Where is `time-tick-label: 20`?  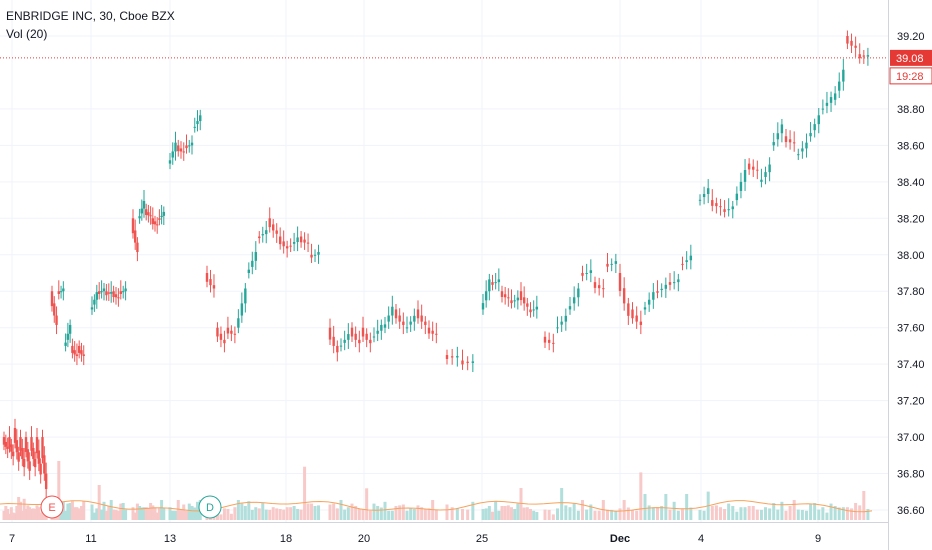
time-tick-label: 20 is located at coordinates (364, 539).